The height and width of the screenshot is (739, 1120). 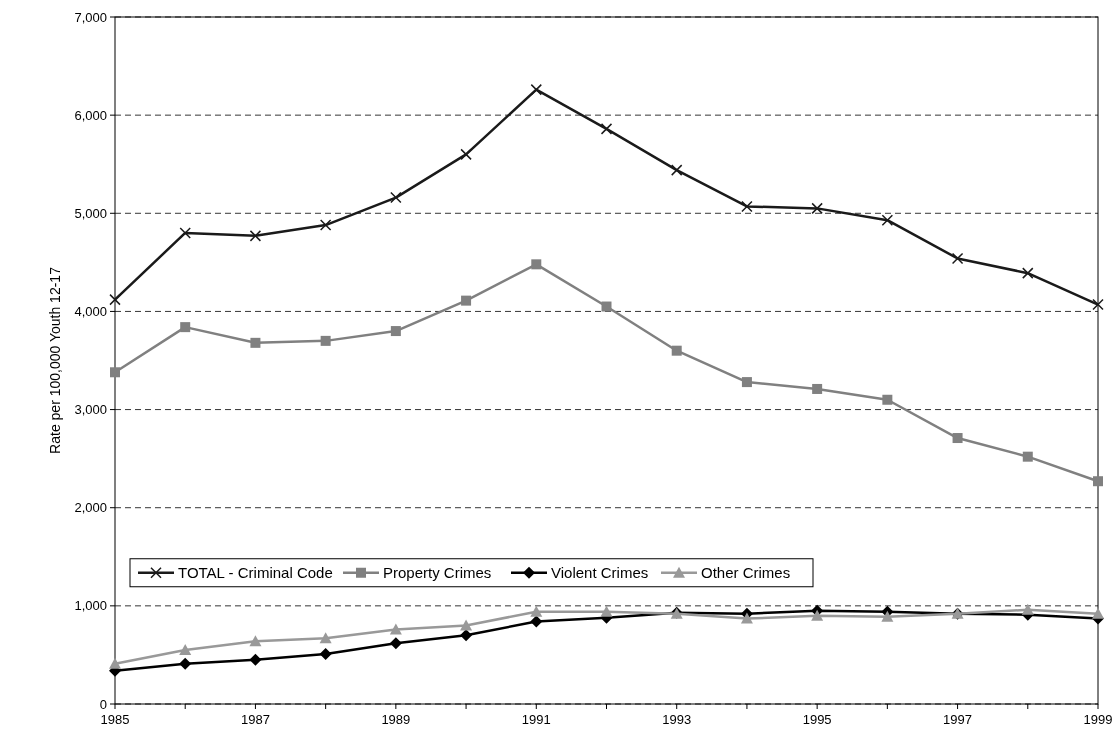 What do you see at coordinates (958, 719) in the screenshot?
I see `x-tick-label: 1997` at bounding box center [958, 719].